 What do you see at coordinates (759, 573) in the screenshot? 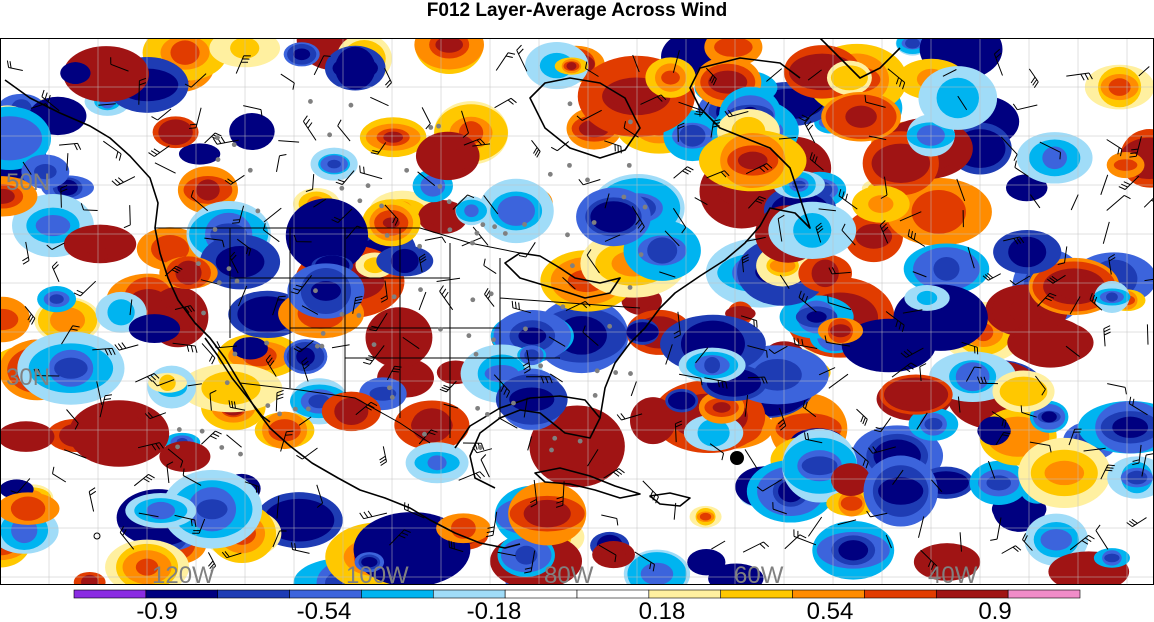
I see `lon-label-60w: 60W` at bounding box center [759, 573].